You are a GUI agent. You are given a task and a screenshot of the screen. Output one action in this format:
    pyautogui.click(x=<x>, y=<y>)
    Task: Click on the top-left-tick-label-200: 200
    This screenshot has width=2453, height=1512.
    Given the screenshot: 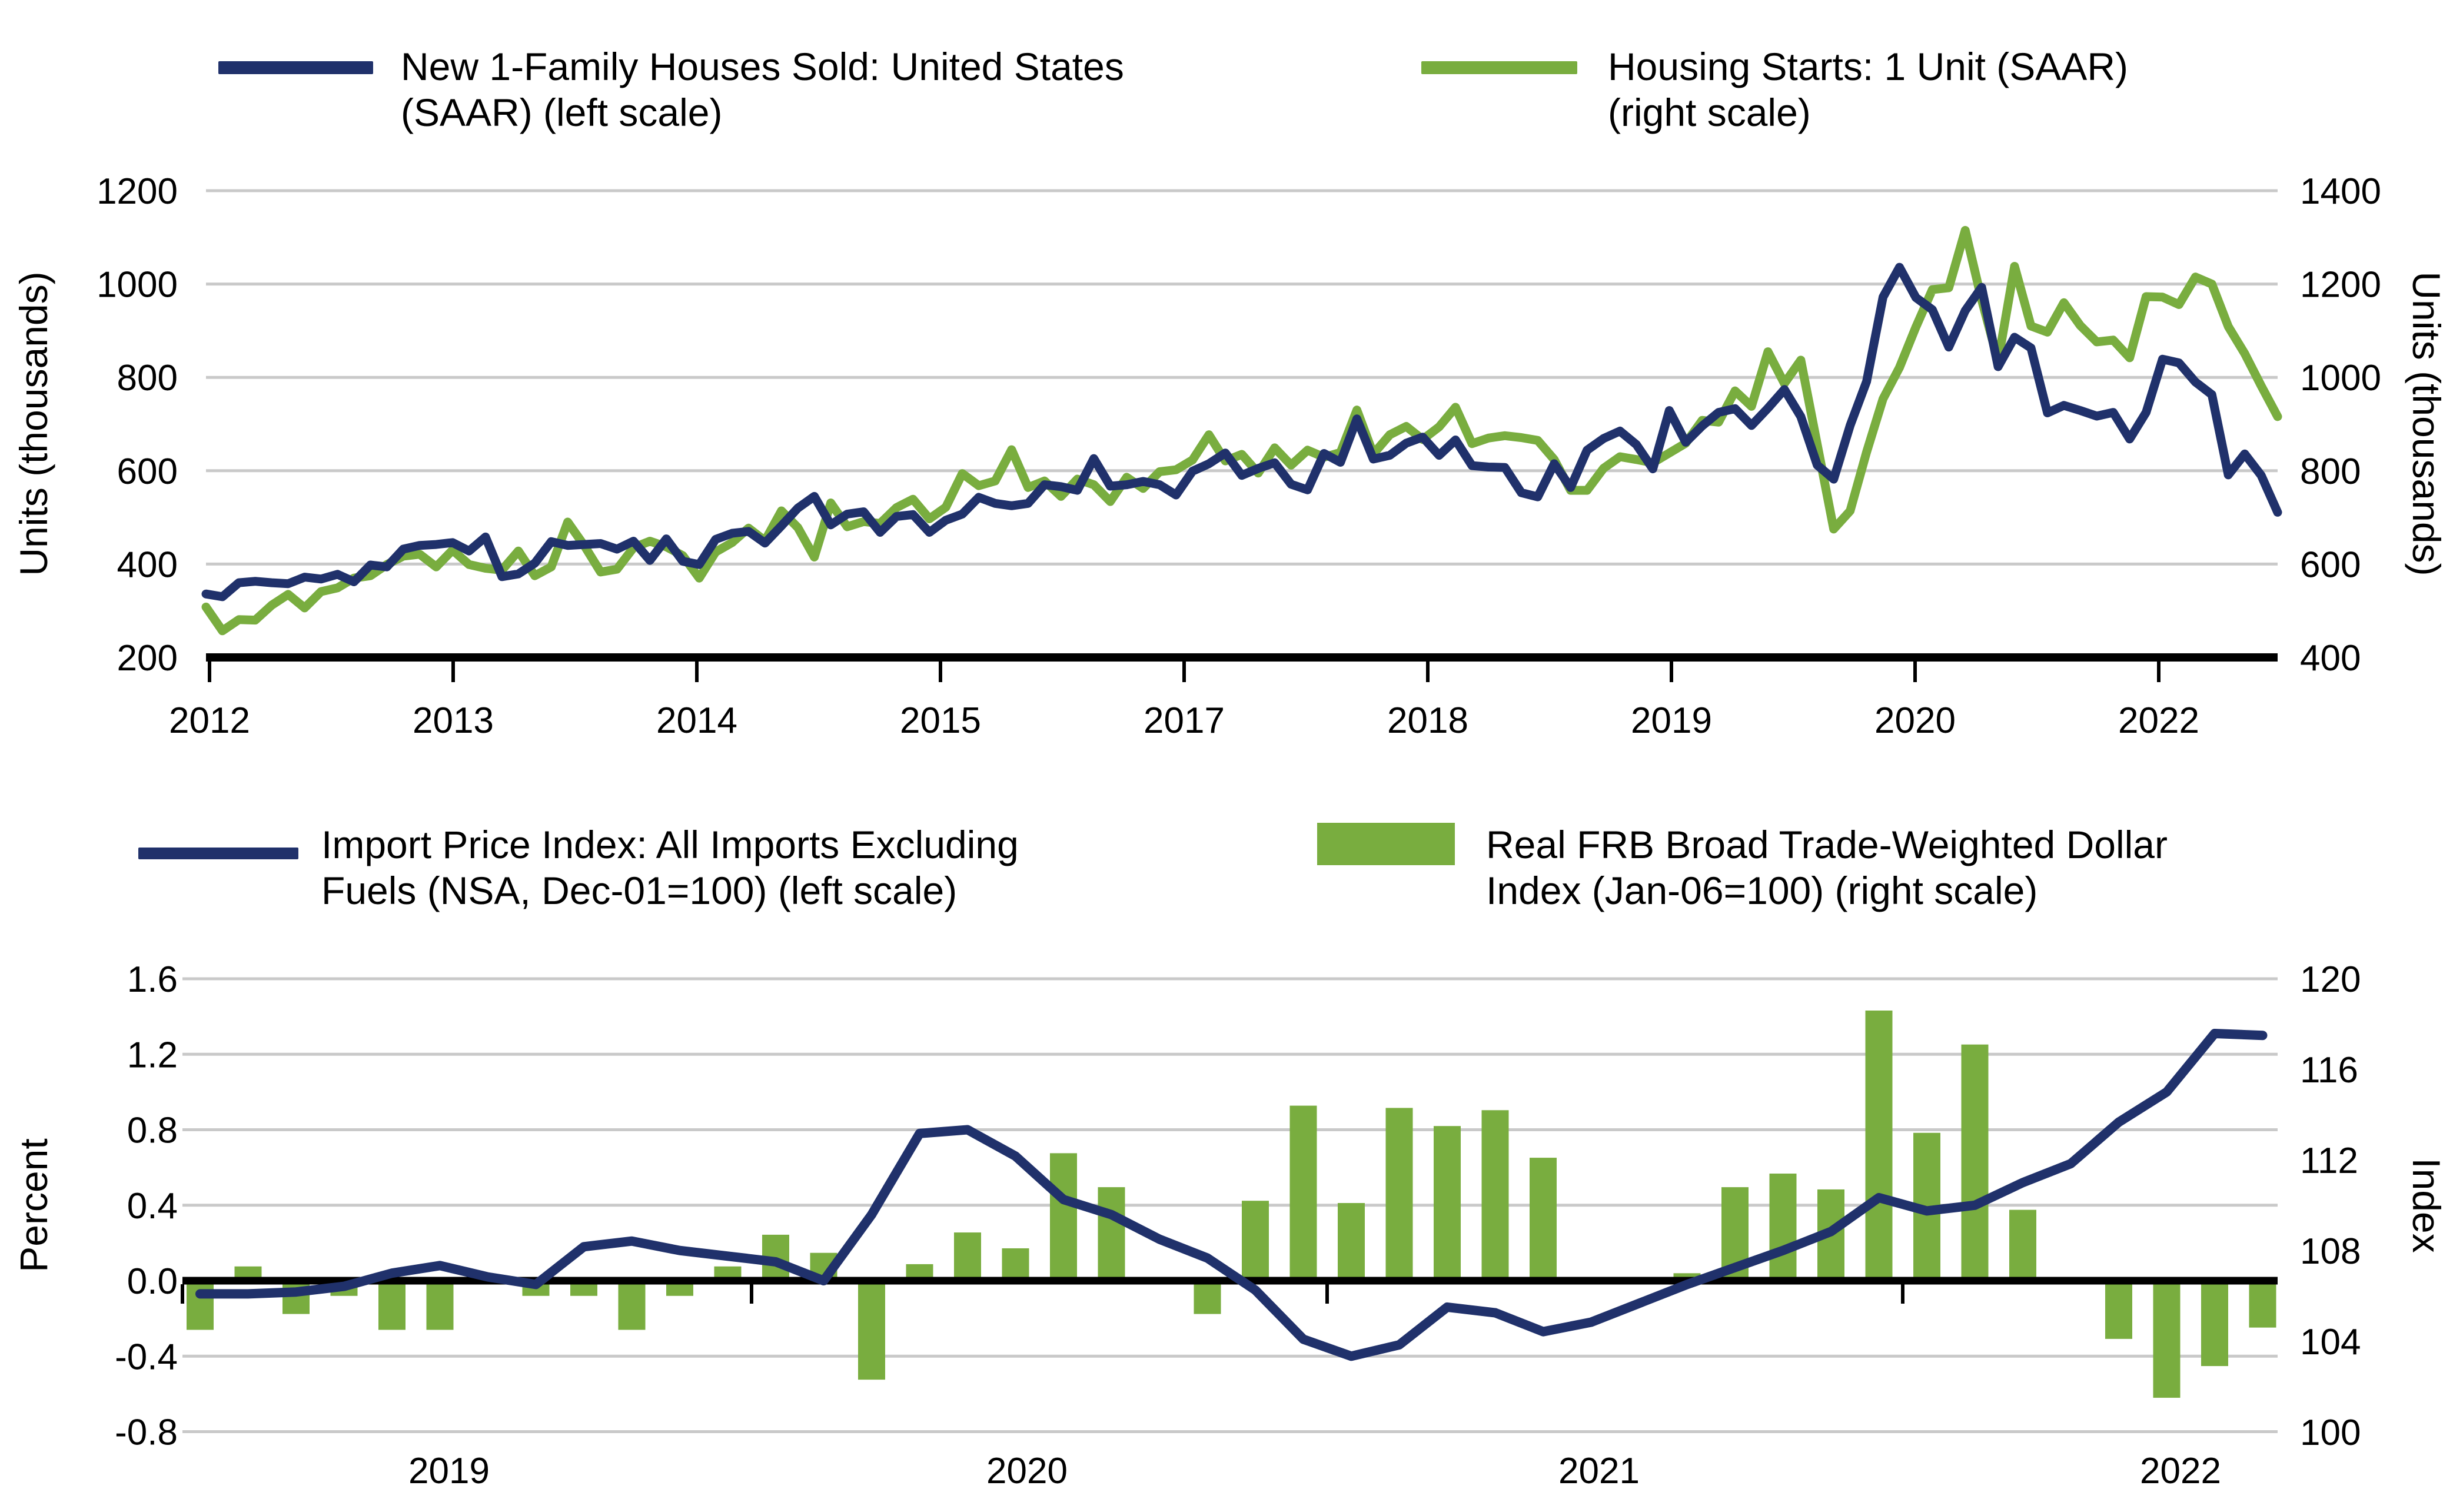 What is the action you would take?
    pyautogui.click(x=147, y=659)
    